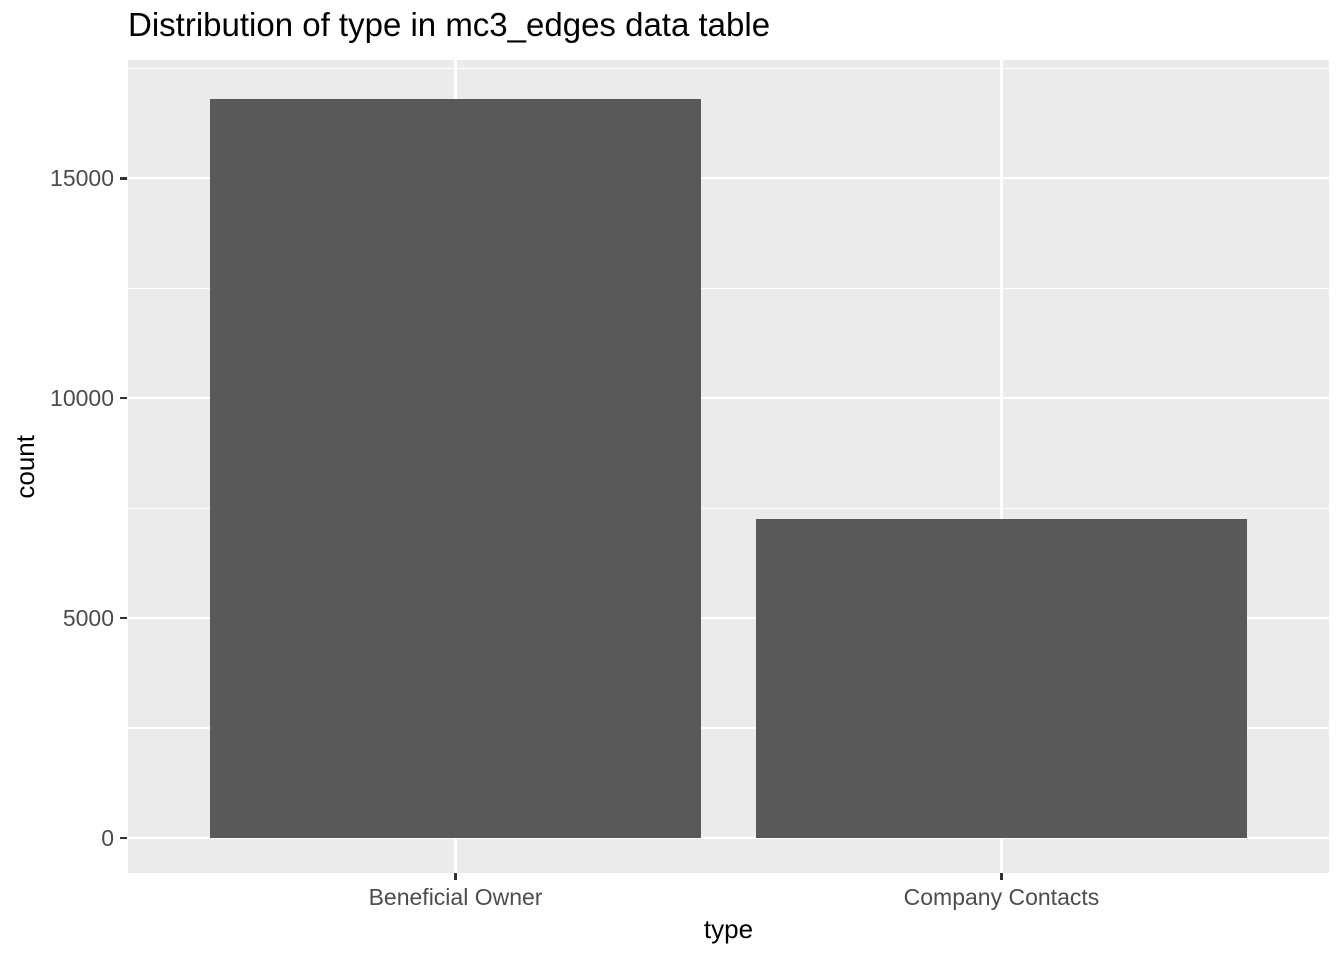  I want to click on gridline-major-vertical, so click(1001, 466).